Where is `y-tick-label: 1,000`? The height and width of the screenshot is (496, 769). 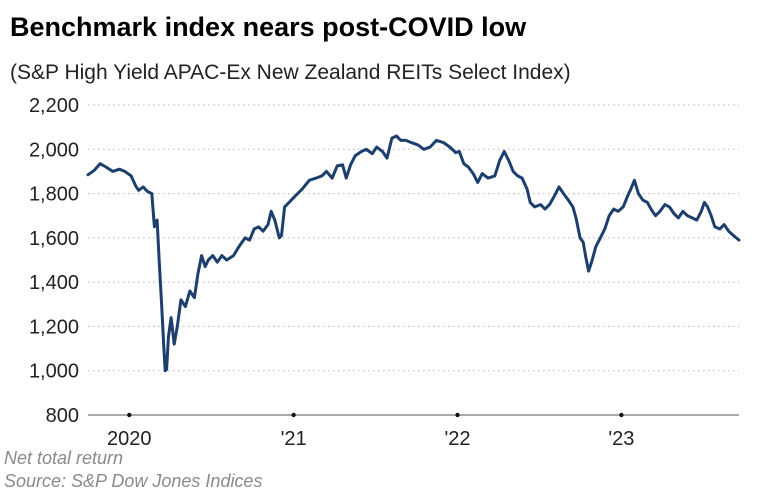
y-tick-label: 1,000 is located at coordinates (54, 372).